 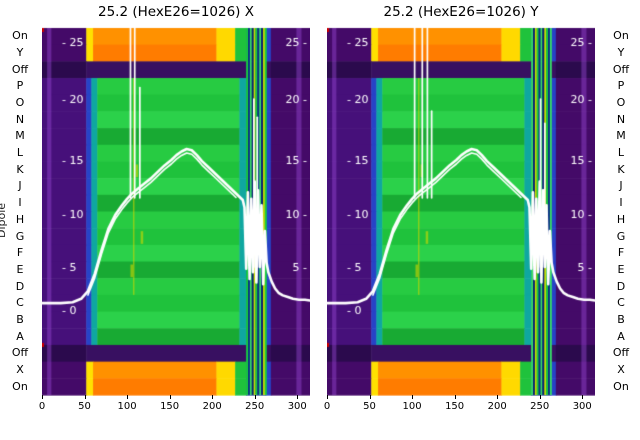 I want to click on row-label-left-h-11: H, so click(x=20, y=219).